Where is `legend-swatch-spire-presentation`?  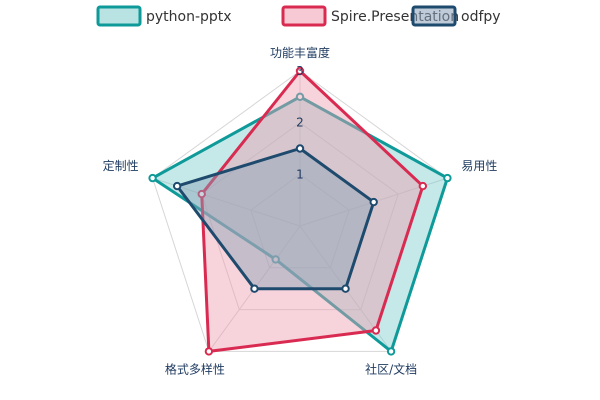
legend-swatch-spire-presentation is located at coordinates (304, 16).